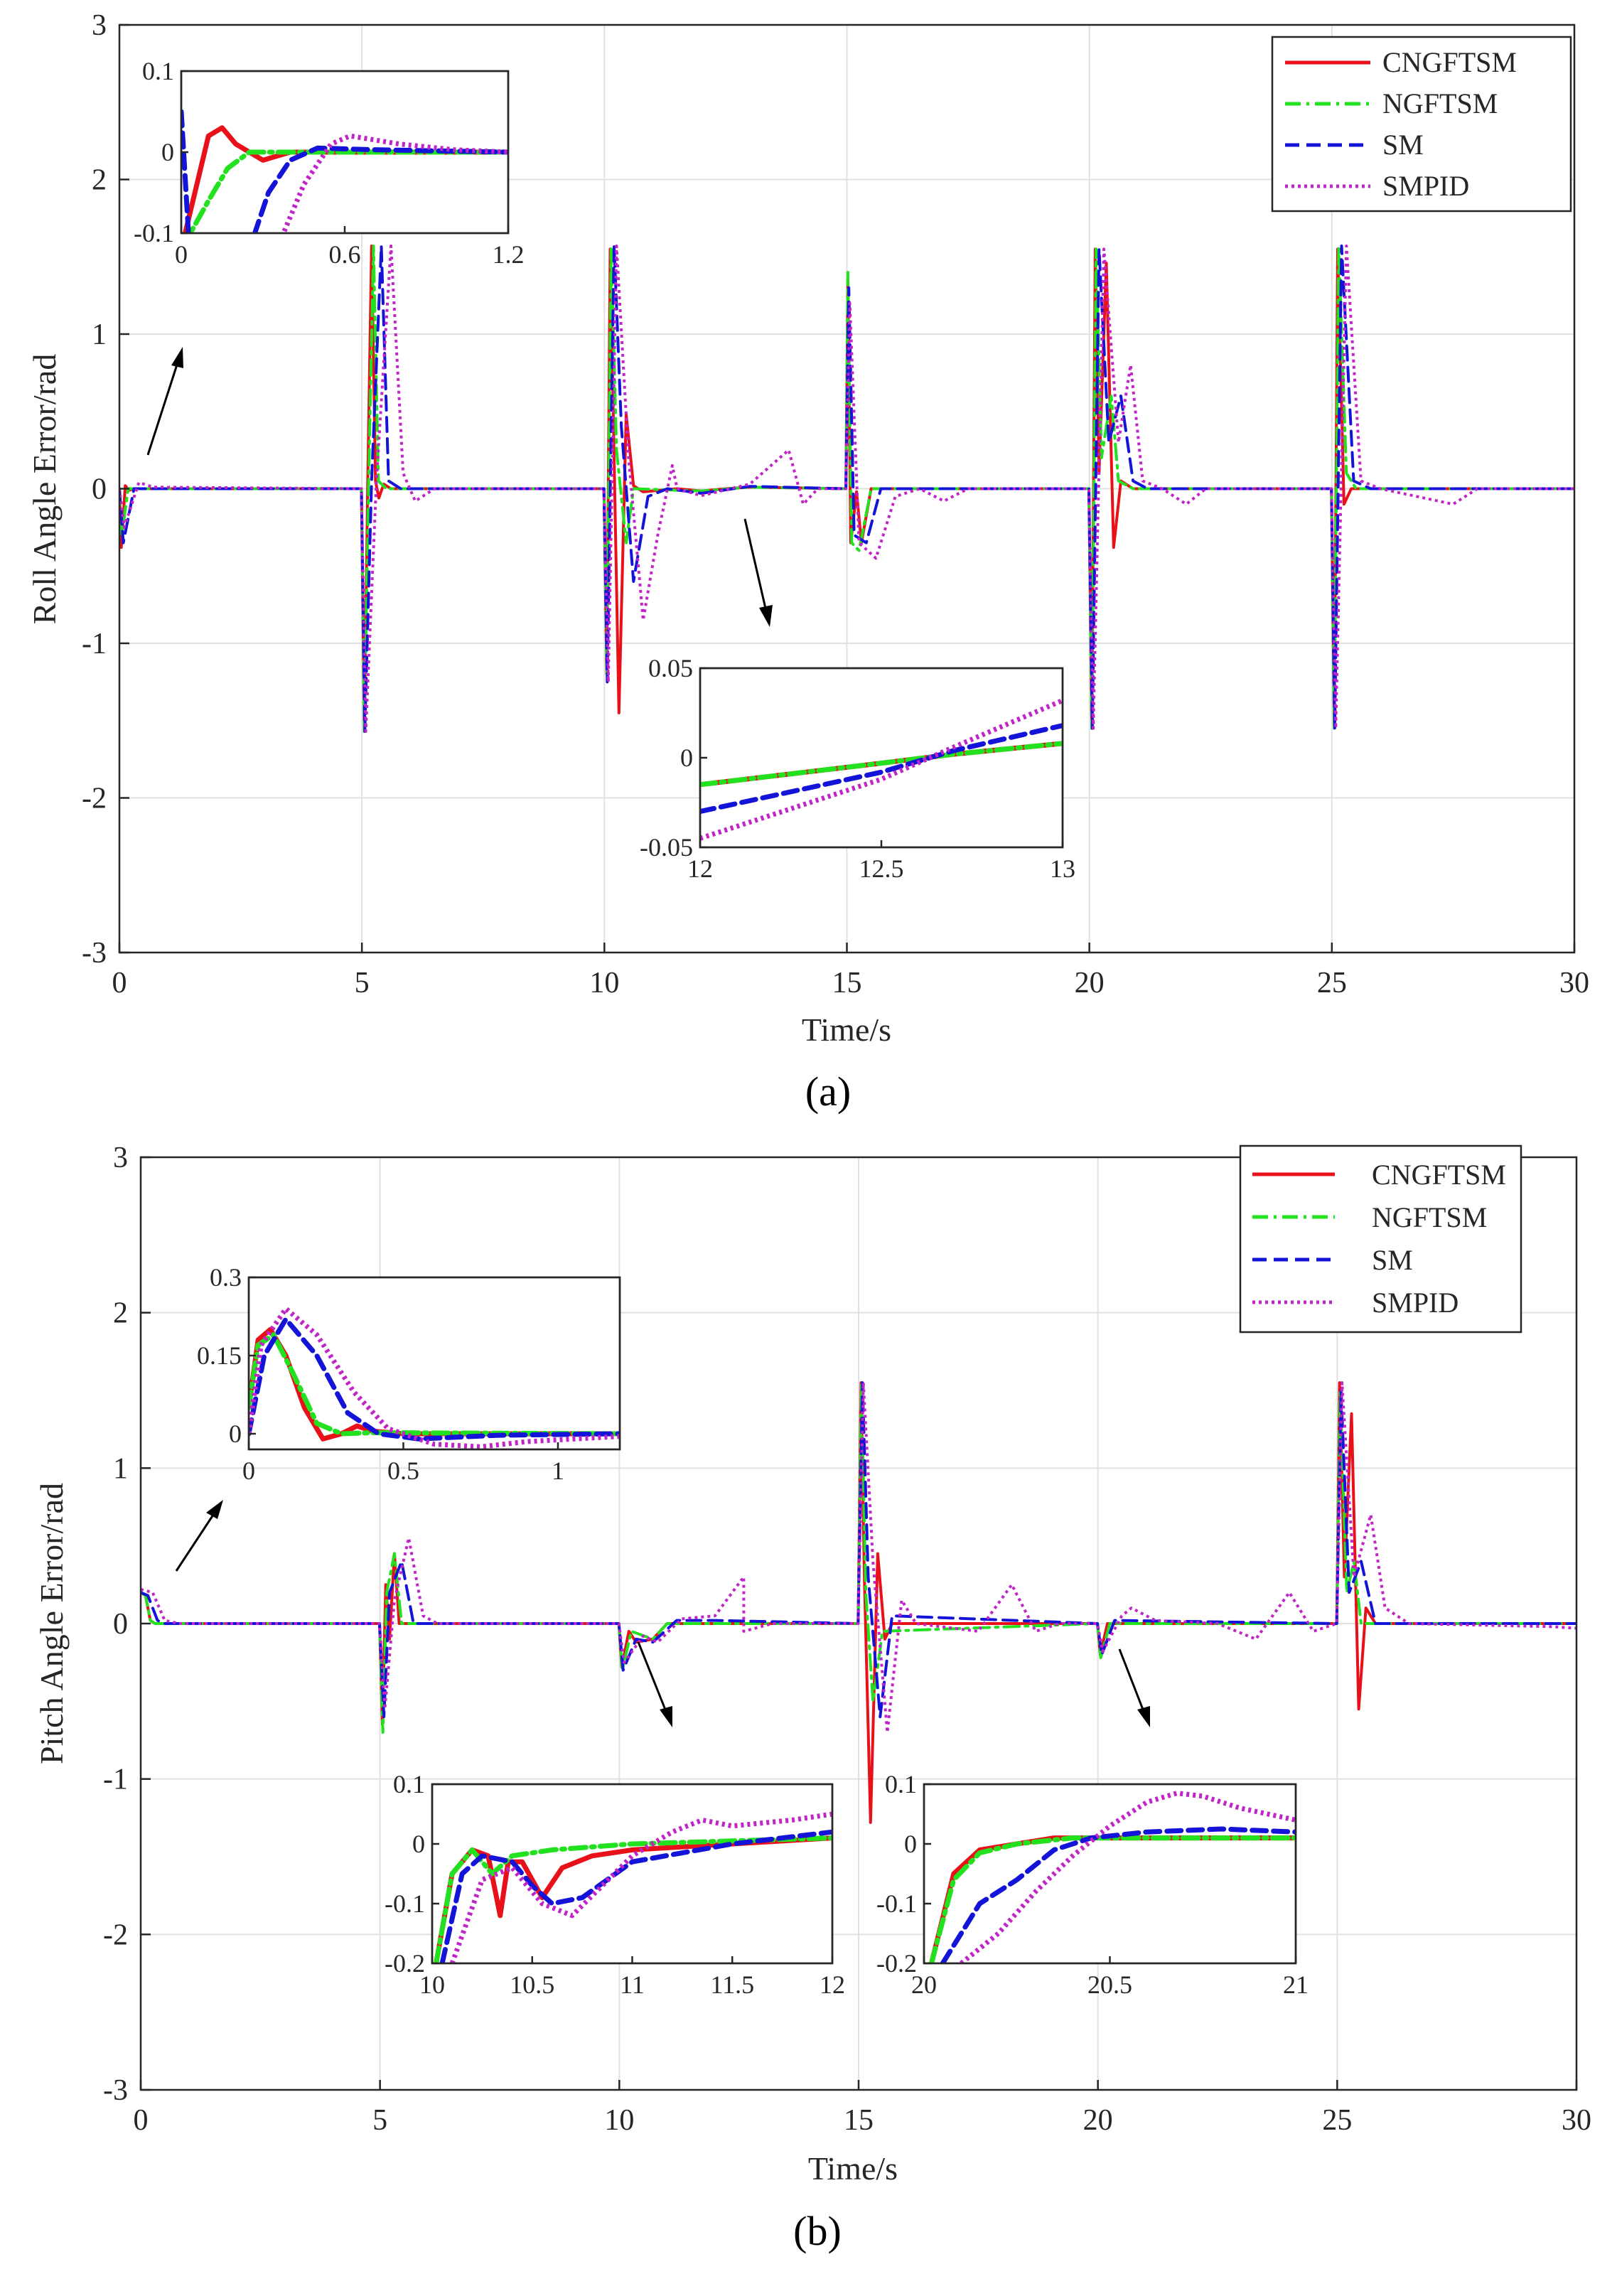 The image size is (1617, 2296). I want to click on inset-ytick-label-a1-2: 0.1, so click(158, 71).